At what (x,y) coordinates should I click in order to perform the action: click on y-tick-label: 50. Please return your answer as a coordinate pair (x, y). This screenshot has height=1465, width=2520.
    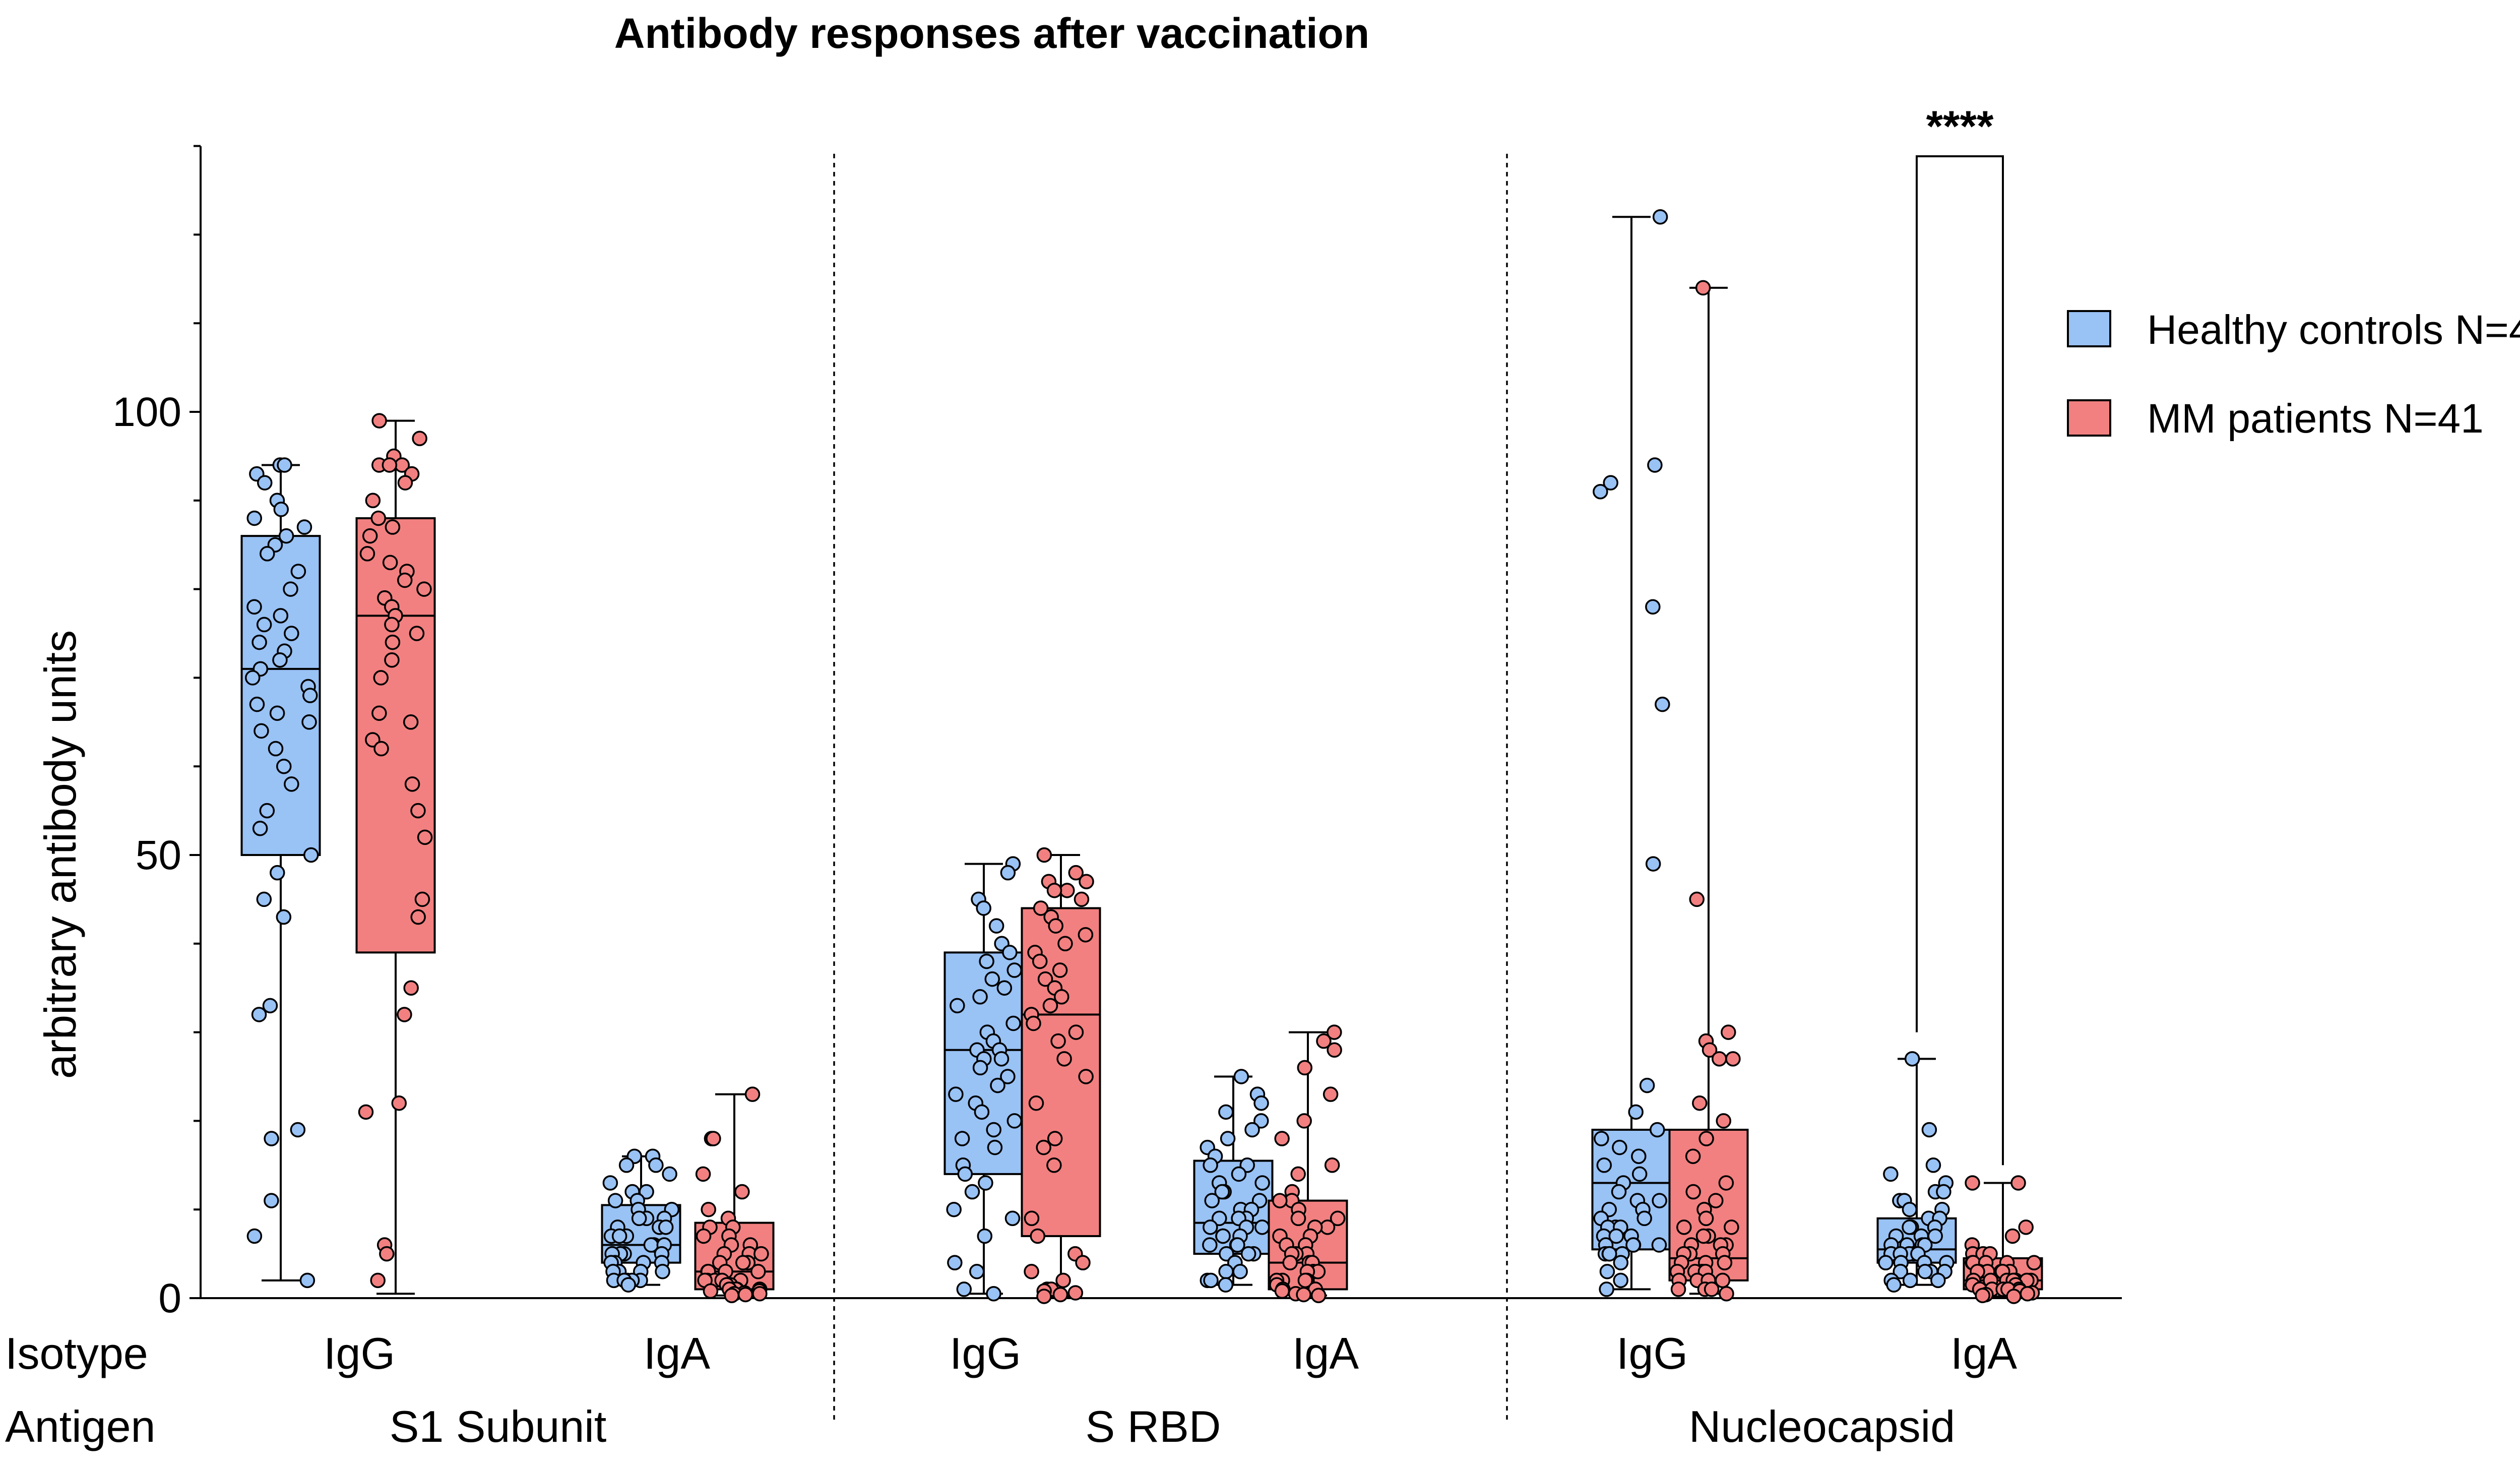
    Looking at the image, I should click on (158, 855).